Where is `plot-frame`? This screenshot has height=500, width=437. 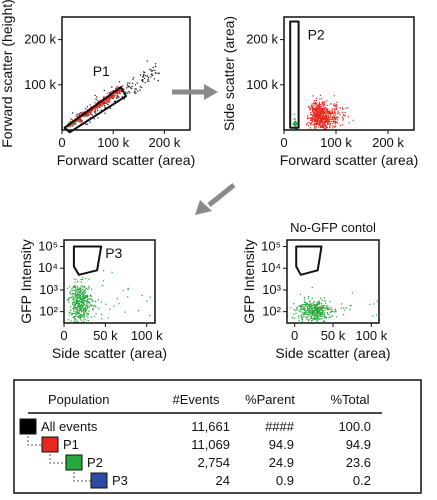 plot-frame is located at coordinates (349, 73).